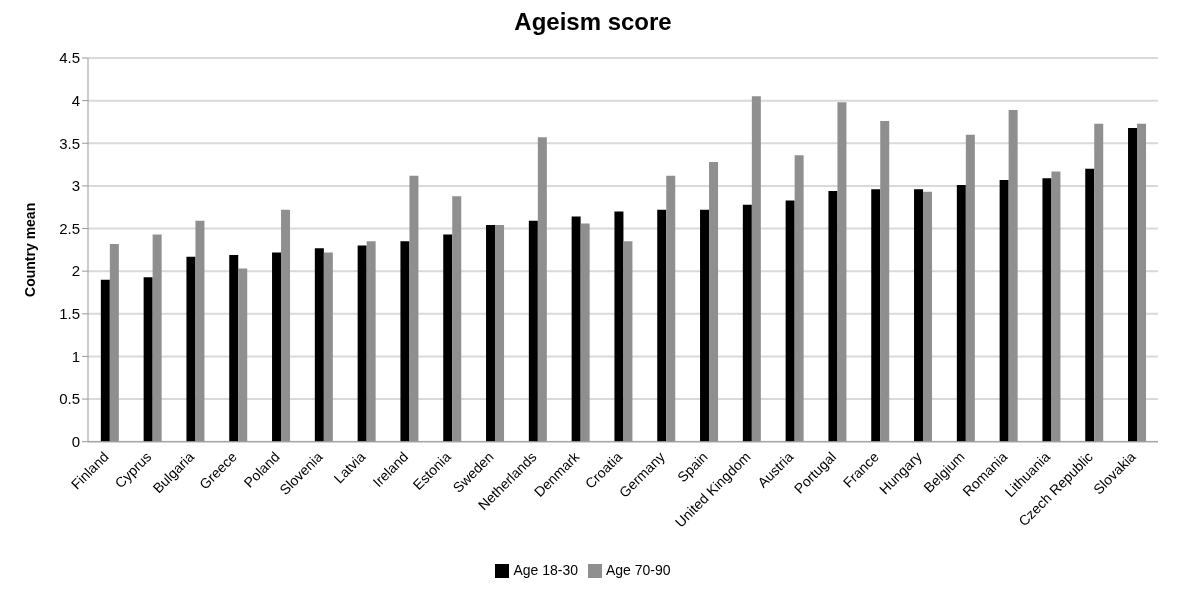 Image resolution: width=1188 pixels, height=601 pixels. Describe the element at coordinates (75, 100) in the screenshot. I see `y-tick-label: 4` at that location.